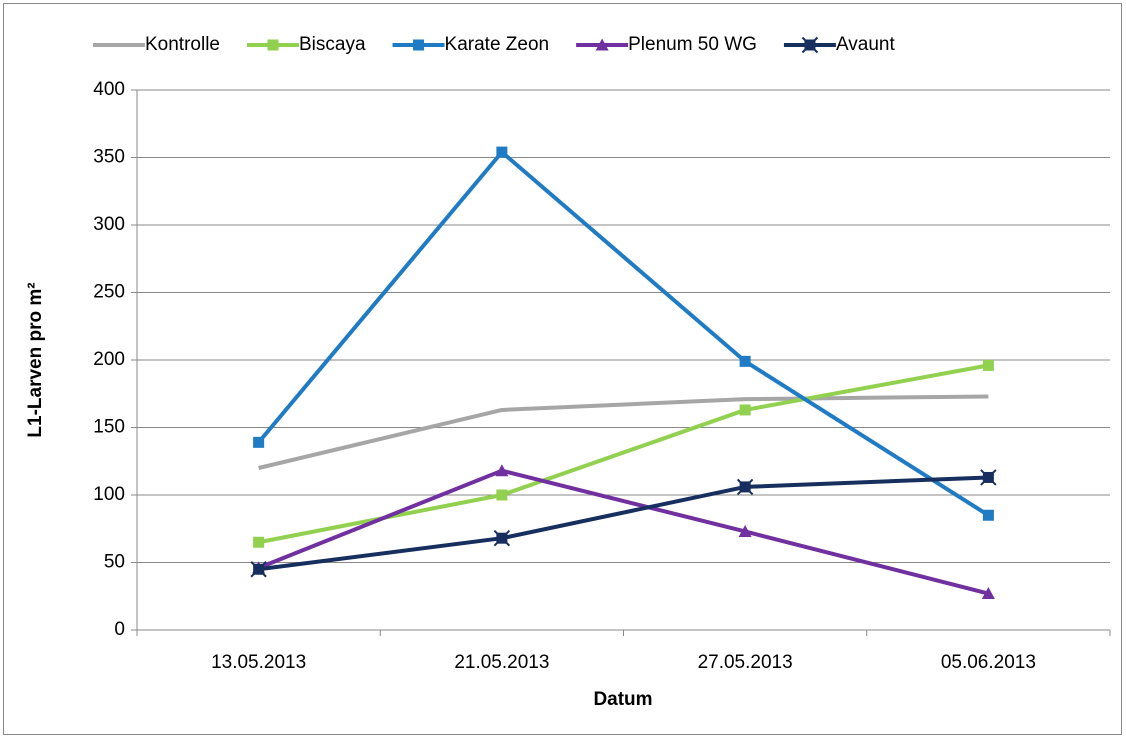 The image size is (1126, 738). I want to click on y-tick-label: 350, so click(109, 157).